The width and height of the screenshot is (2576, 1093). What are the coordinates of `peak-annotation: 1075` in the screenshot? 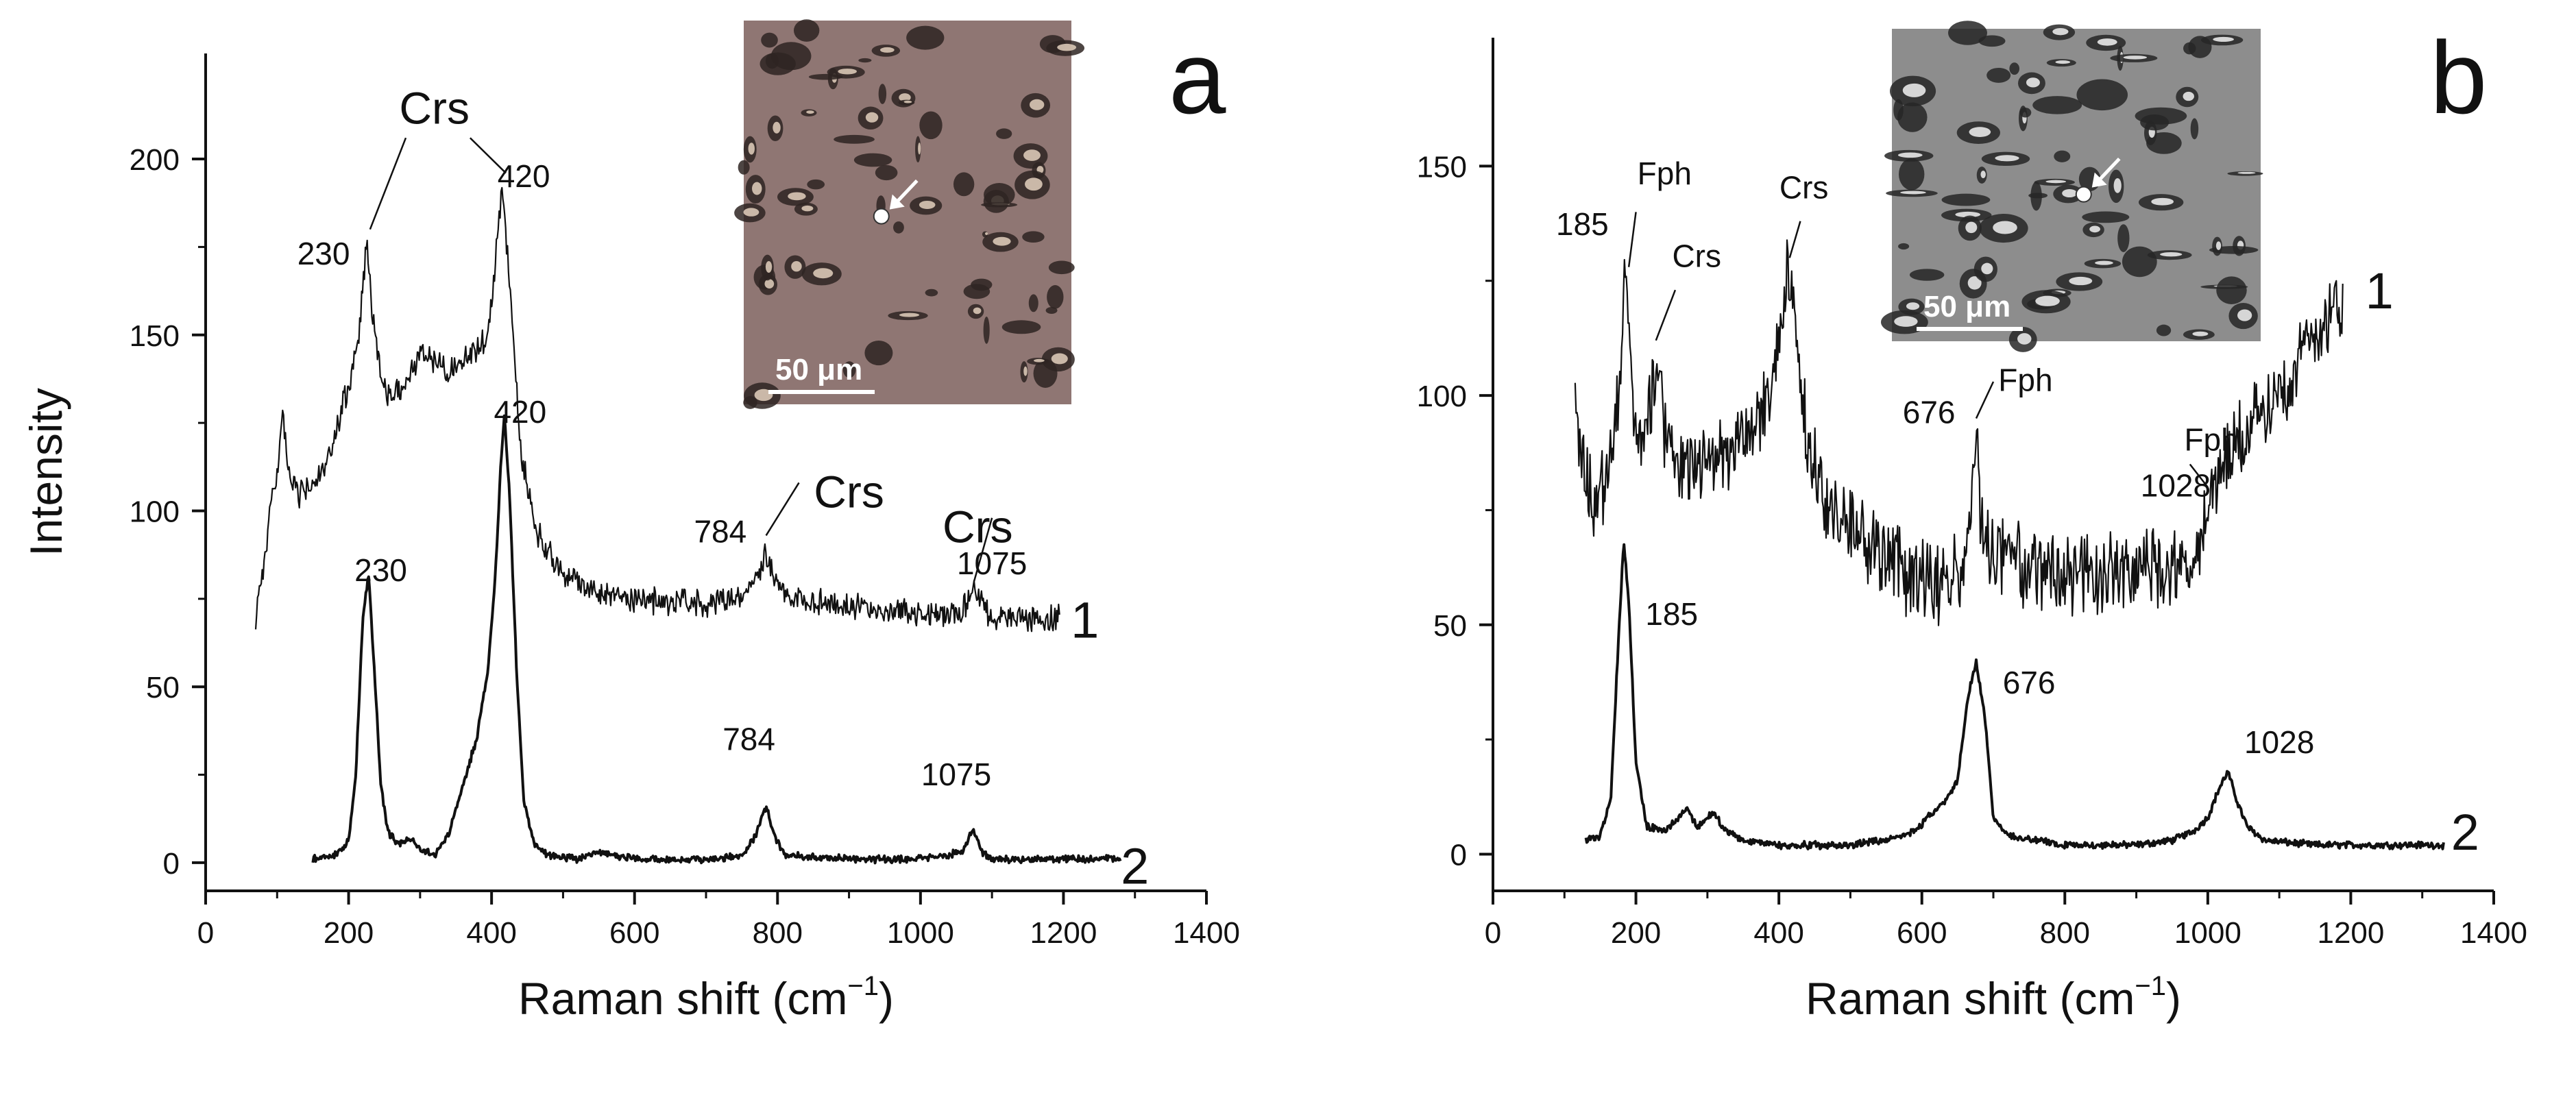 It's located at (956, 774).